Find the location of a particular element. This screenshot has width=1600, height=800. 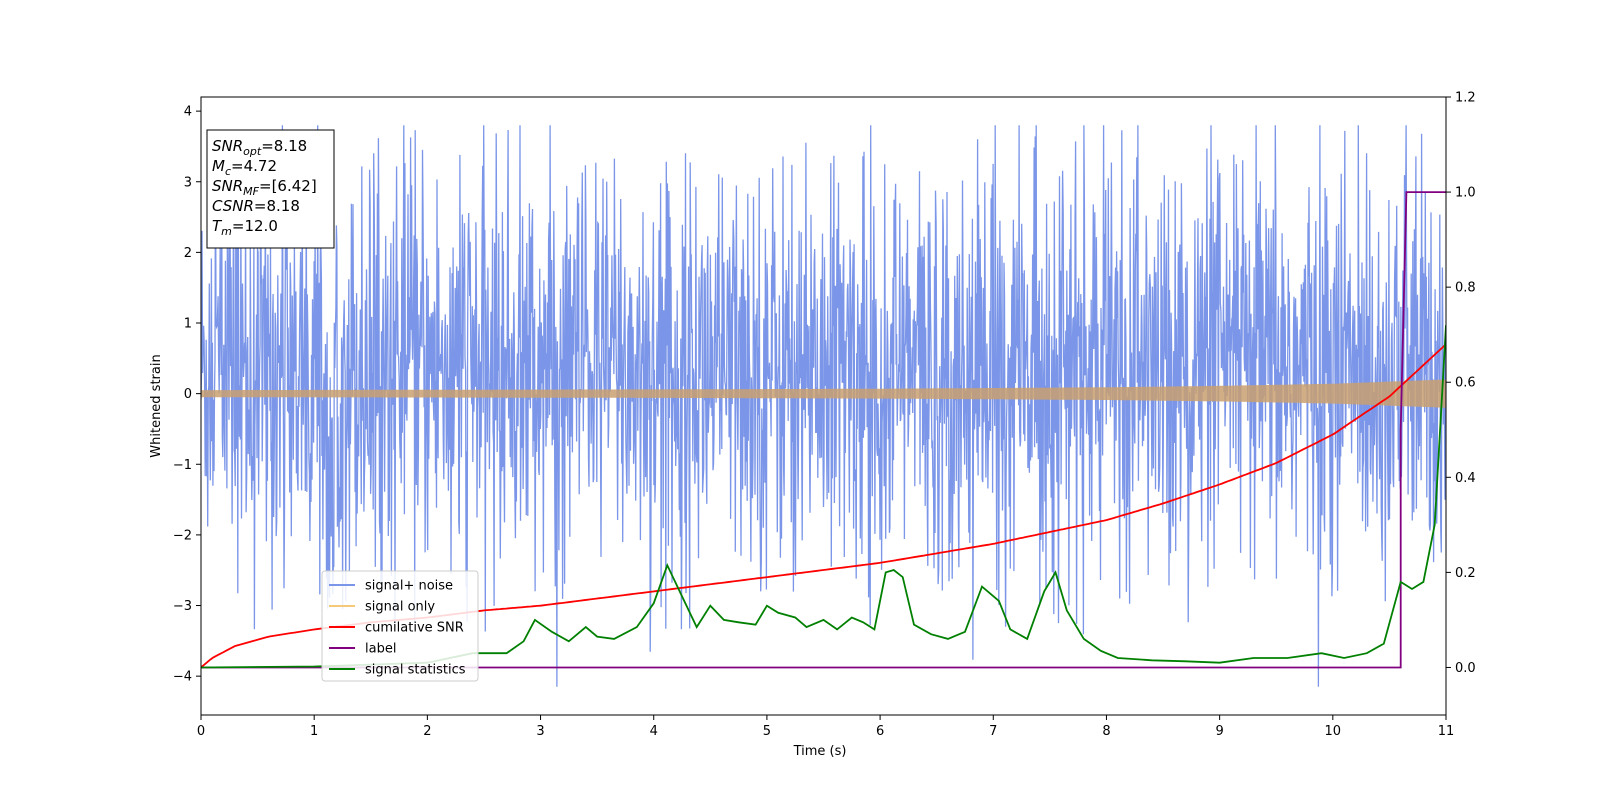

annotation-line: SNRMF=[6.42] is located at coordinates (264, 187).